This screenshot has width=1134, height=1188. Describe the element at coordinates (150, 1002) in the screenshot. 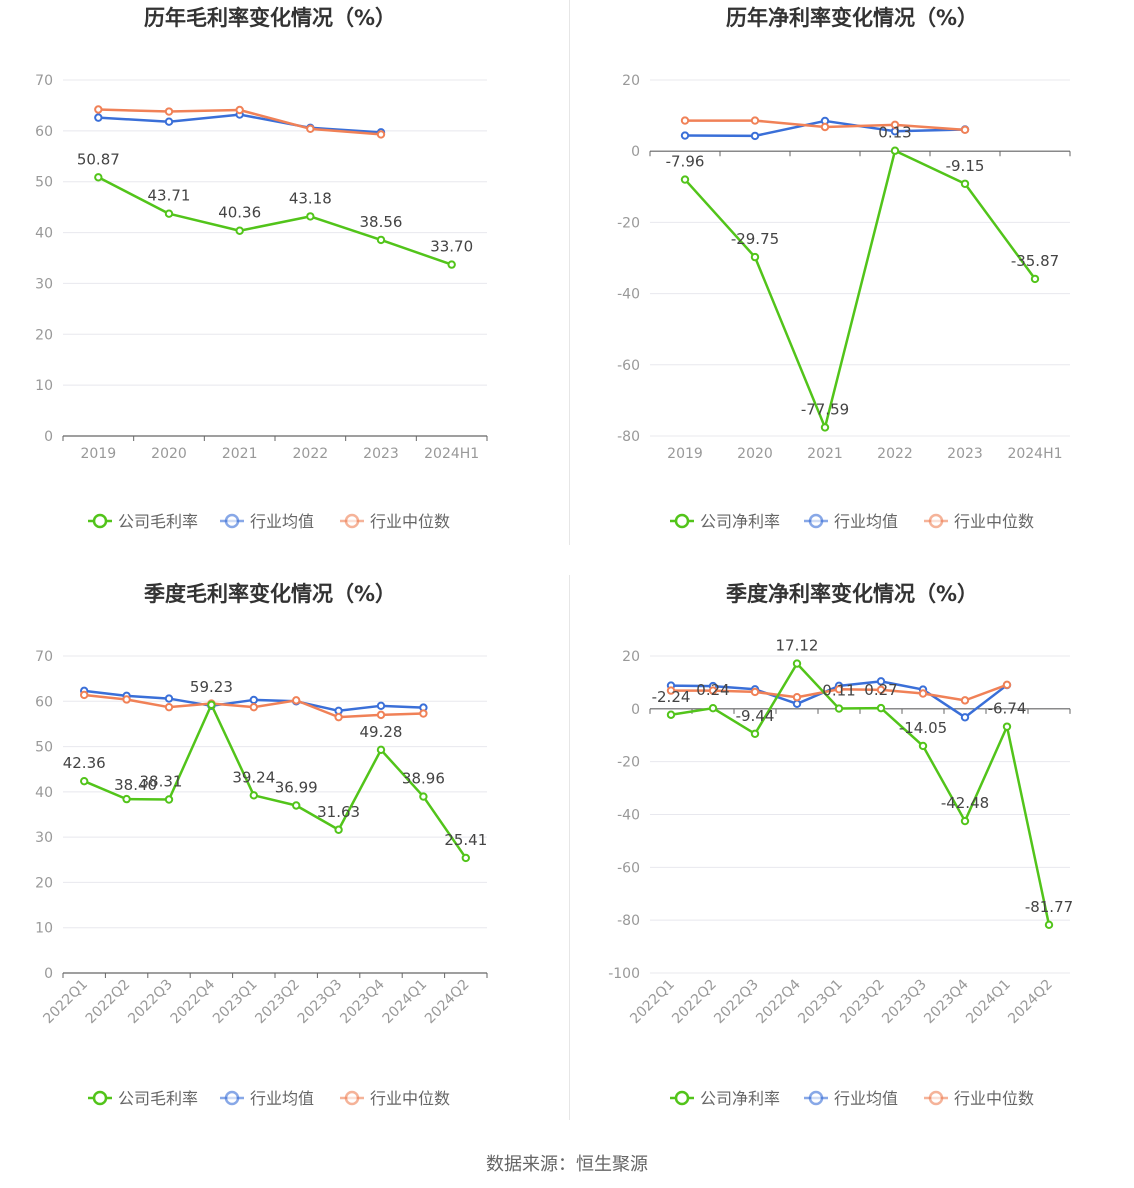

I see `x-tick-label: 2022Q3` at that location.